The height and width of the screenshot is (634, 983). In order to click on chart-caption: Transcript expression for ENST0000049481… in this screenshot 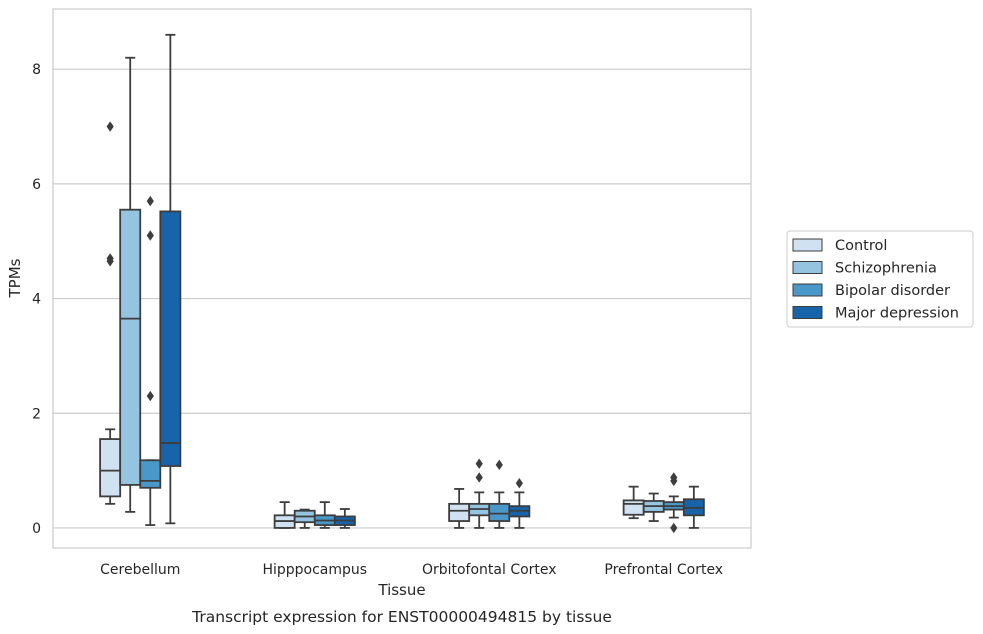, I will do `click(401, 617)`.